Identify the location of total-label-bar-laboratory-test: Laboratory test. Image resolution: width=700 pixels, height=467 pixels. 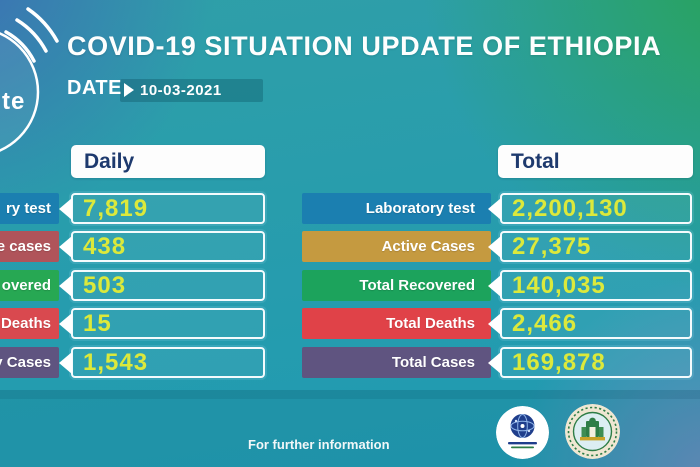
(396, 208).